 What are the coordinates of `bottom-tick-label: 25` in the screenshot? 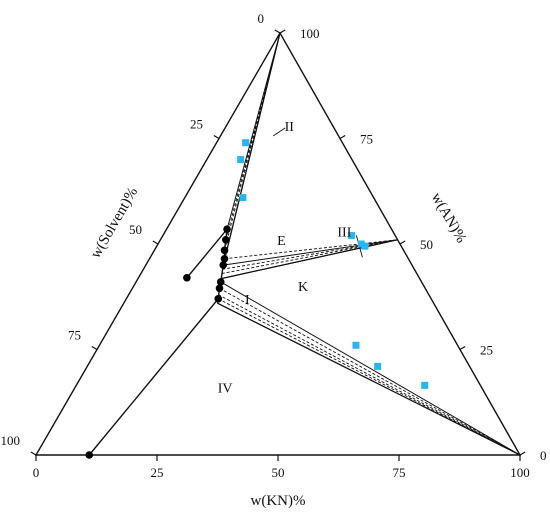 It's located at (157, 472).